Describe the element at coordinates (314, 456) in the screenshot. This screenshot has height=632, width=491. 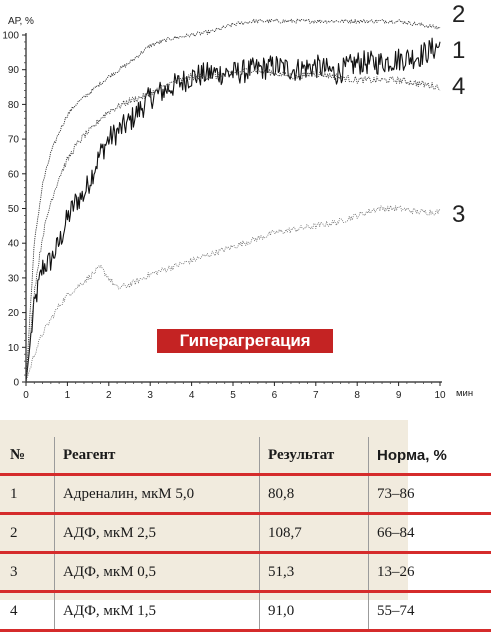
I see `header-result: Результат` at that location.